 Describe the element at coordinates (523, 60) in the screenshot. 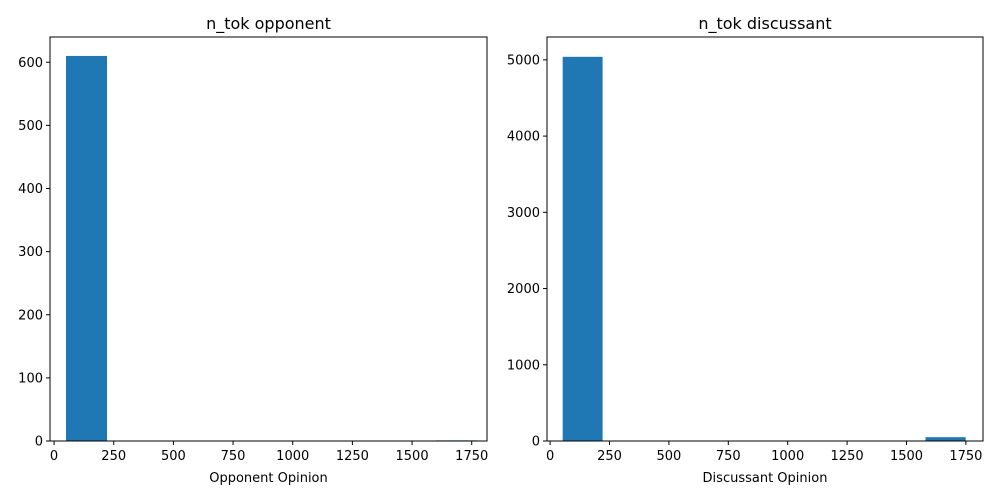

I see `chart-right-ytick-label: 5000` at that location.